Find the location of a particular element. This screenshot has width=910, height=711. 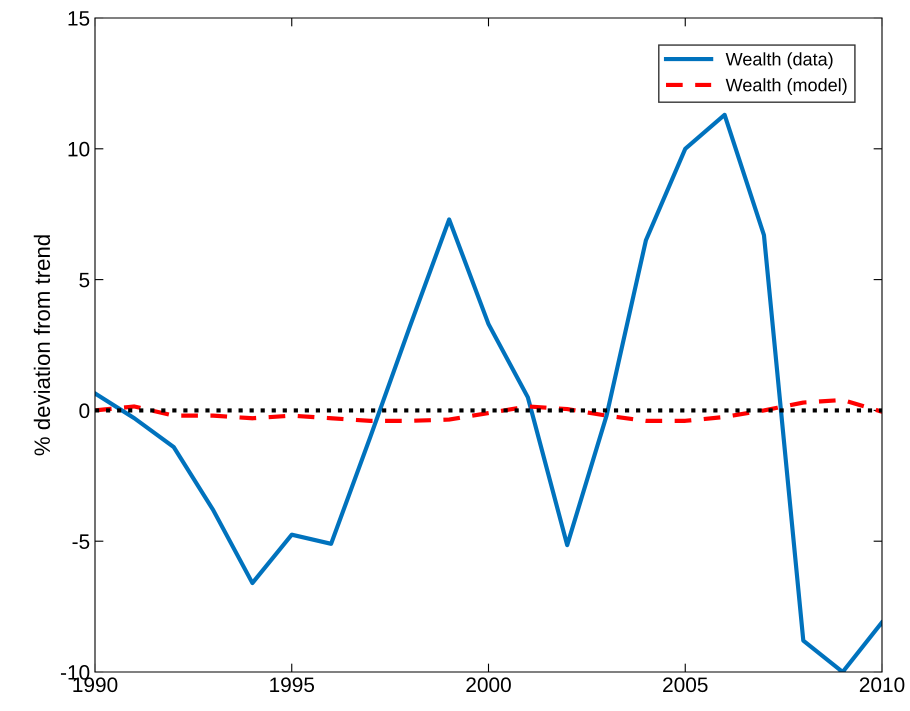

y-tick-label: 0 is located at coordinates (84, 410).